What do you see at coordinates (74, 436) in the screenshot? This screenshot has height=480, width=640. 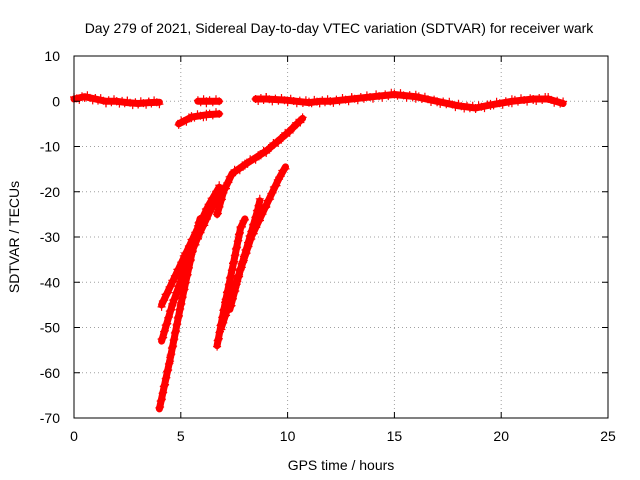 I see `x-tick-label: 0` at bounding box center [74, 436].